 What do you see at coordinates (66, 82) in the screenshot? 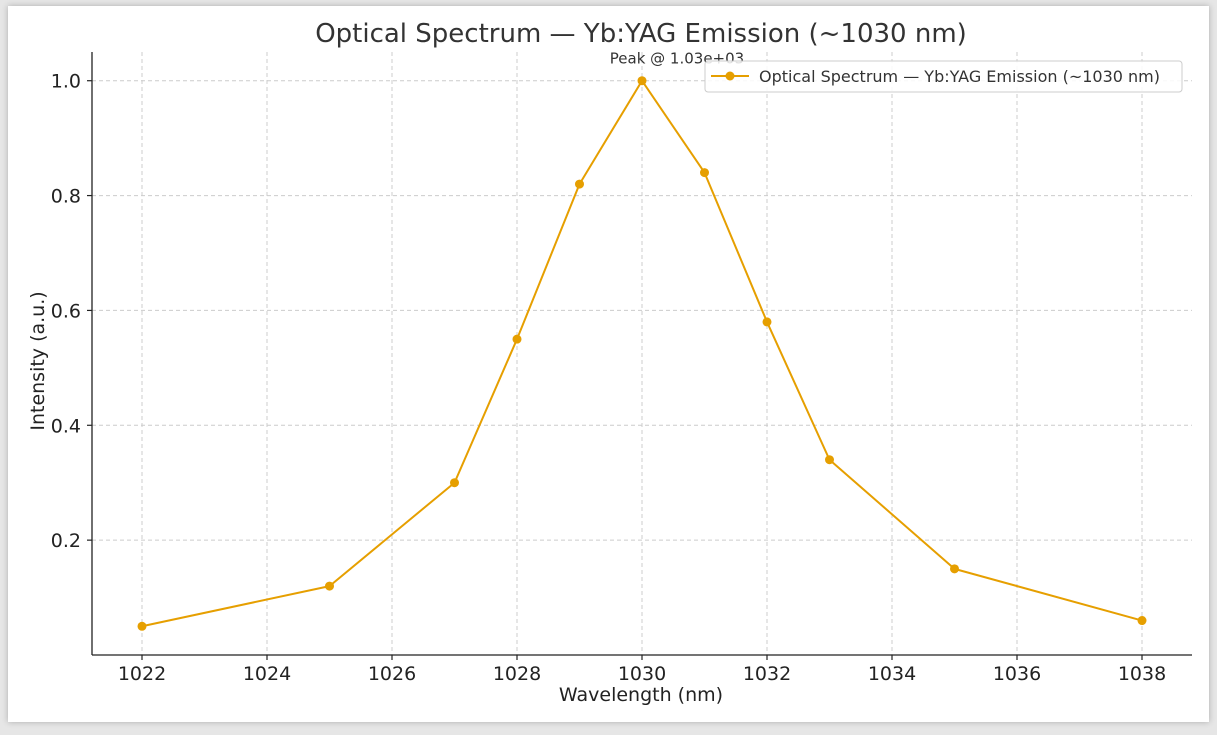
I see `y-tick-label: 1.0` at bounding box center [66, 82].